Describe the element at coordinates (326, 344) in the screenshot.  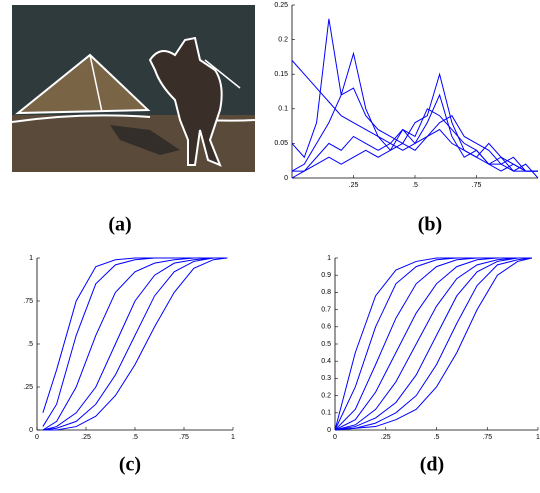
I see `y-tick-label: 0.5` at that location.